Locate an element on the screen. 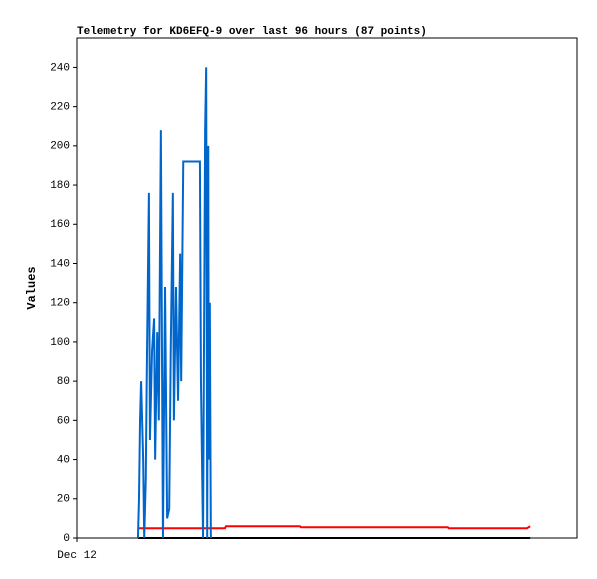 The image size is (597, 579). y-tick-label: 180 is located at coordinates (60, 186).